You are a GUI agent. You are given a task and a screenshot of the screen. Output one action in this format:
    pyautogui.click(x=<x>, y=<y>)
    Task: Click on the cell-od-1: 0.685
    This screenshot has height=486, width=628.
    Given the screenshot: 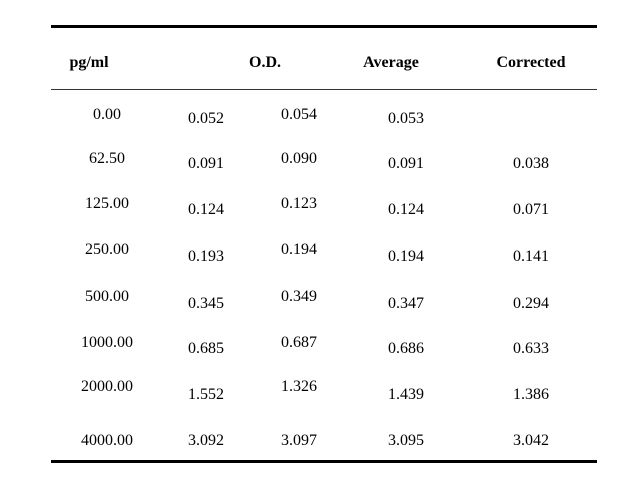 What is the action you would take?
    pyautogui.click(x=206, y=348)
    